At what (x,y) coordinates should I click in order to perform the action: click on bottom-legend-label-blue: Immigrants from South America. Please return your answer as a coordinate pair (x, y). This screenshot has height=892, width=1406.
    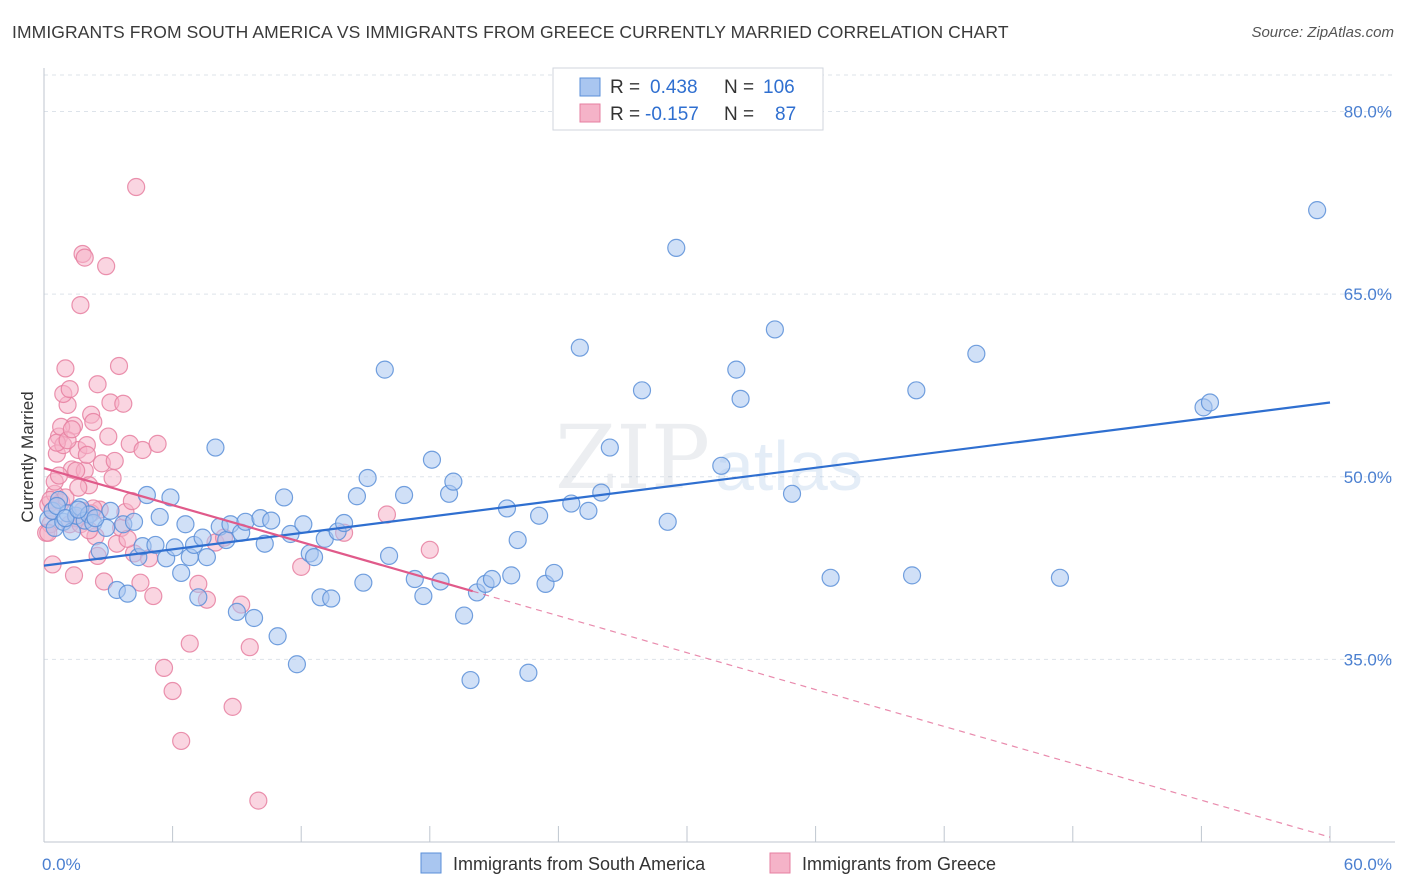
    Looking at the image, I should click on (579, 864).